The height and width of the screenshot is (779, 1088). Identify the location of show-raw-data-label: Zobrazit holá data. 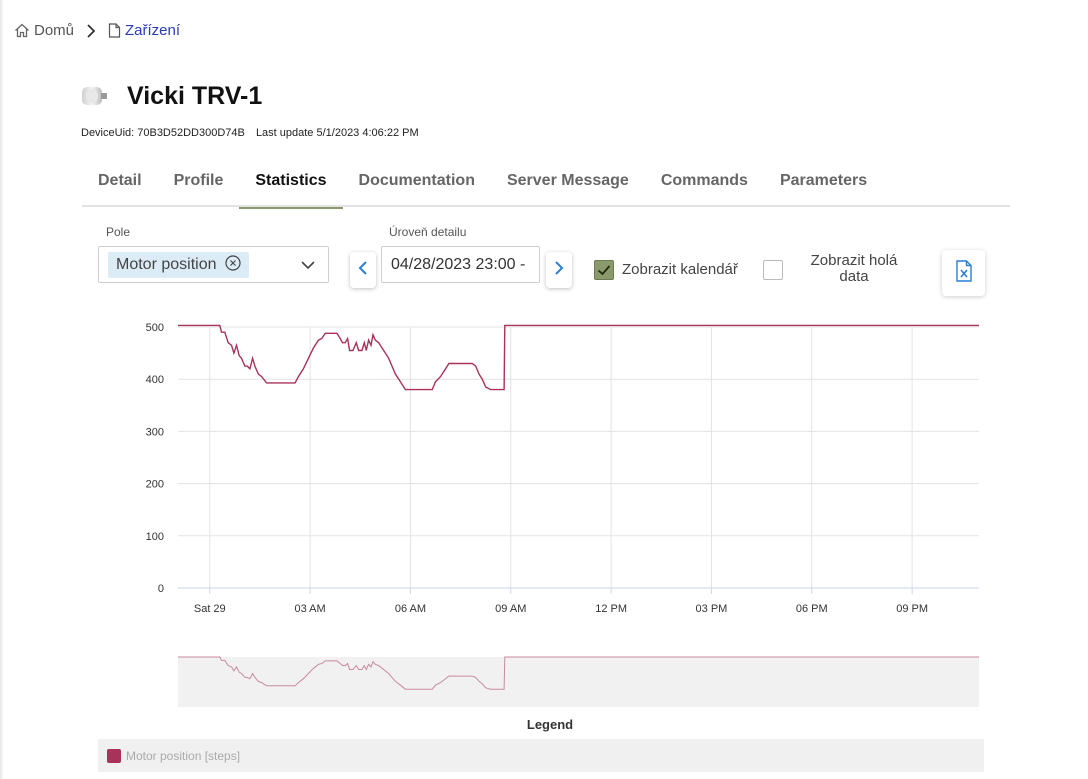
(854, 269).